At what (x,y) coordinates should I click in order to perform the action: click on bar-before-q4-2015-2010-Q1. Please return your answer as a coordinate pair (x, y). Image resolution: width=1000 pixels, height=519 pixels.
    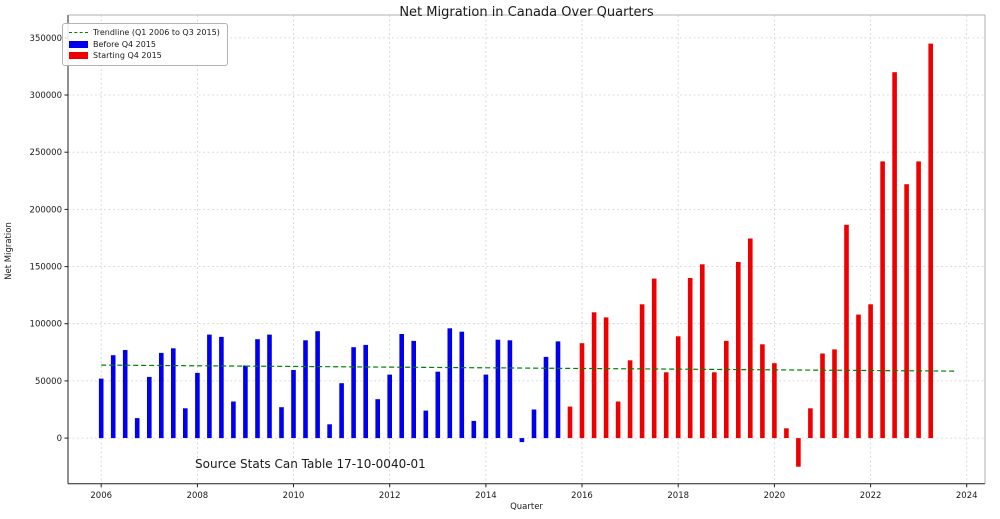
    Looking at the image, I should click on (293, 404).